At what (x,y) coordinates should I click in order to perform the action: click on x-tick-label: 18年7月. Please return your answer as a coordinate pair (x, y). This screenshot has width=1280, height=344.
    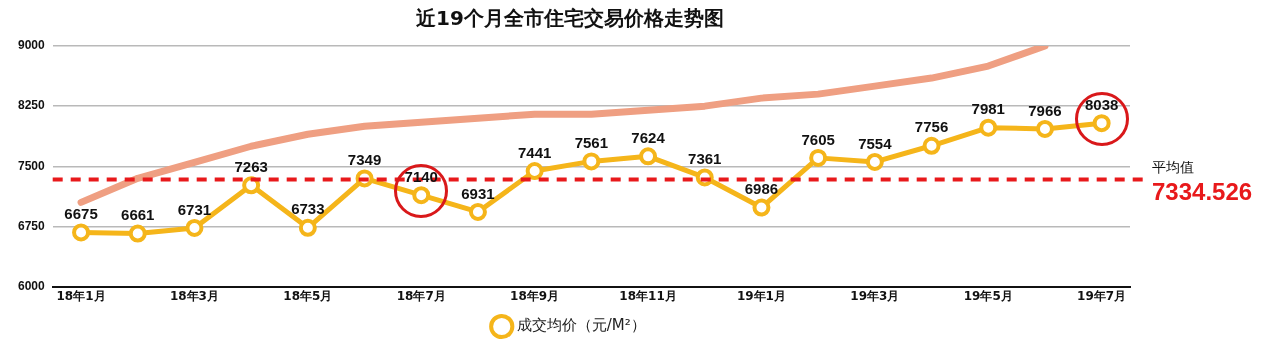
    Looking at the image, I should click on (421, 295).